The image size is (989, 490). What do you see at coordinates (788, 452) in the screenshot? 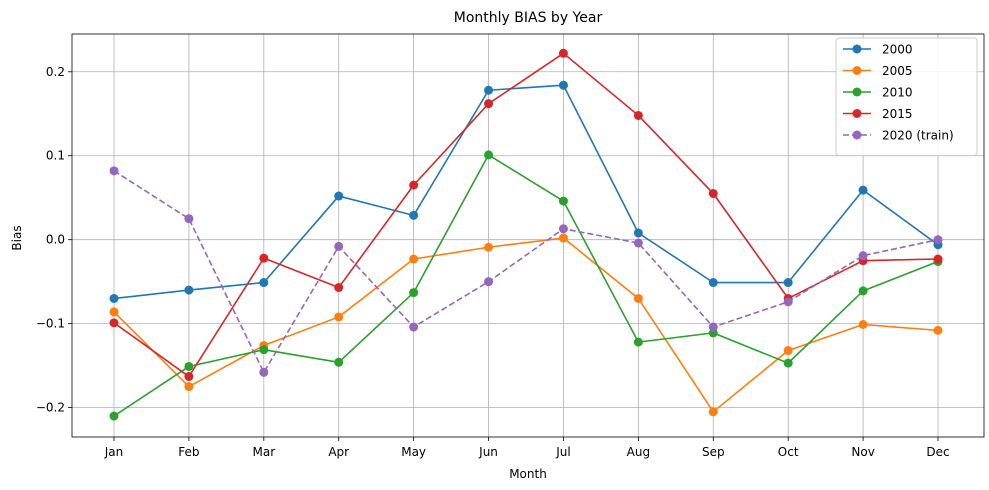
I see `x-tick-label: Oct` at bounding box center [788, 452].